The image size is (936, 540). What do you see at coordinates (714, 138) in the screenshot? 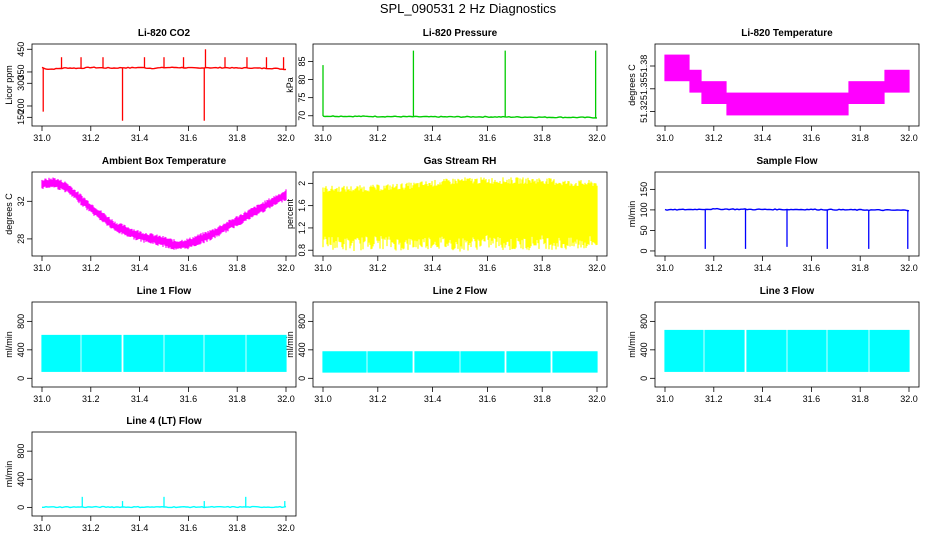
I see `x-tick-label-temperature: 31.2` at bounding box center [714, 138].